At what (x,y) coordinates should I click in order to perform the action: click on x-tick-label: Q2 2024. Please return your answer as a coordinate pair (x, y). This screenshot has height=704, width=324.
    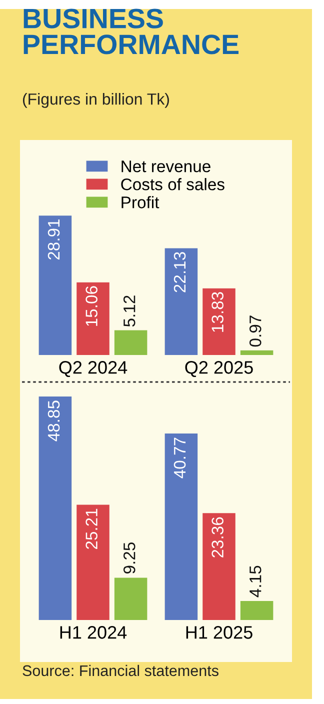
    Looking at the image, I should click on (93, 369).